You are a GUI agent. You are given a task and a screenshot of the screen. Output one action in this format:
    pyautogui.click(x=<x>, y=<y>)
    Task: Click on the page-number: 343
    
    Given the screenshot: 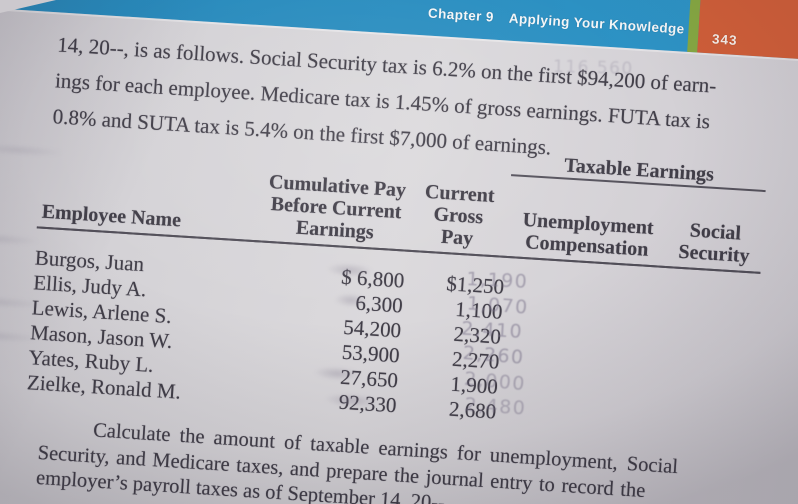 What is the action you would take?
    pyautogui.click(x=724, y=40)
    